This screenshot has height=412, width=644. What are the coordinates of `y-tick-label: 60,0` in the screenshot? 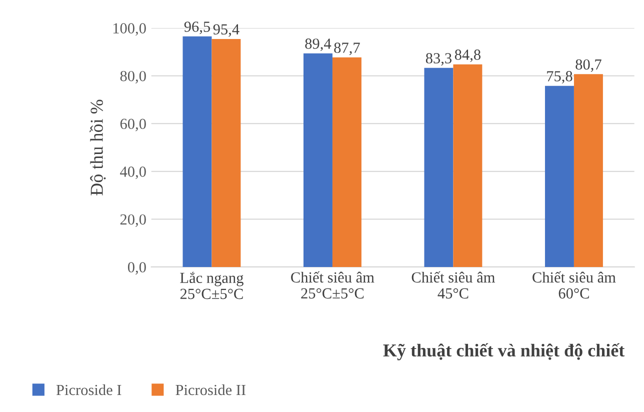 It's located at (133, 125).